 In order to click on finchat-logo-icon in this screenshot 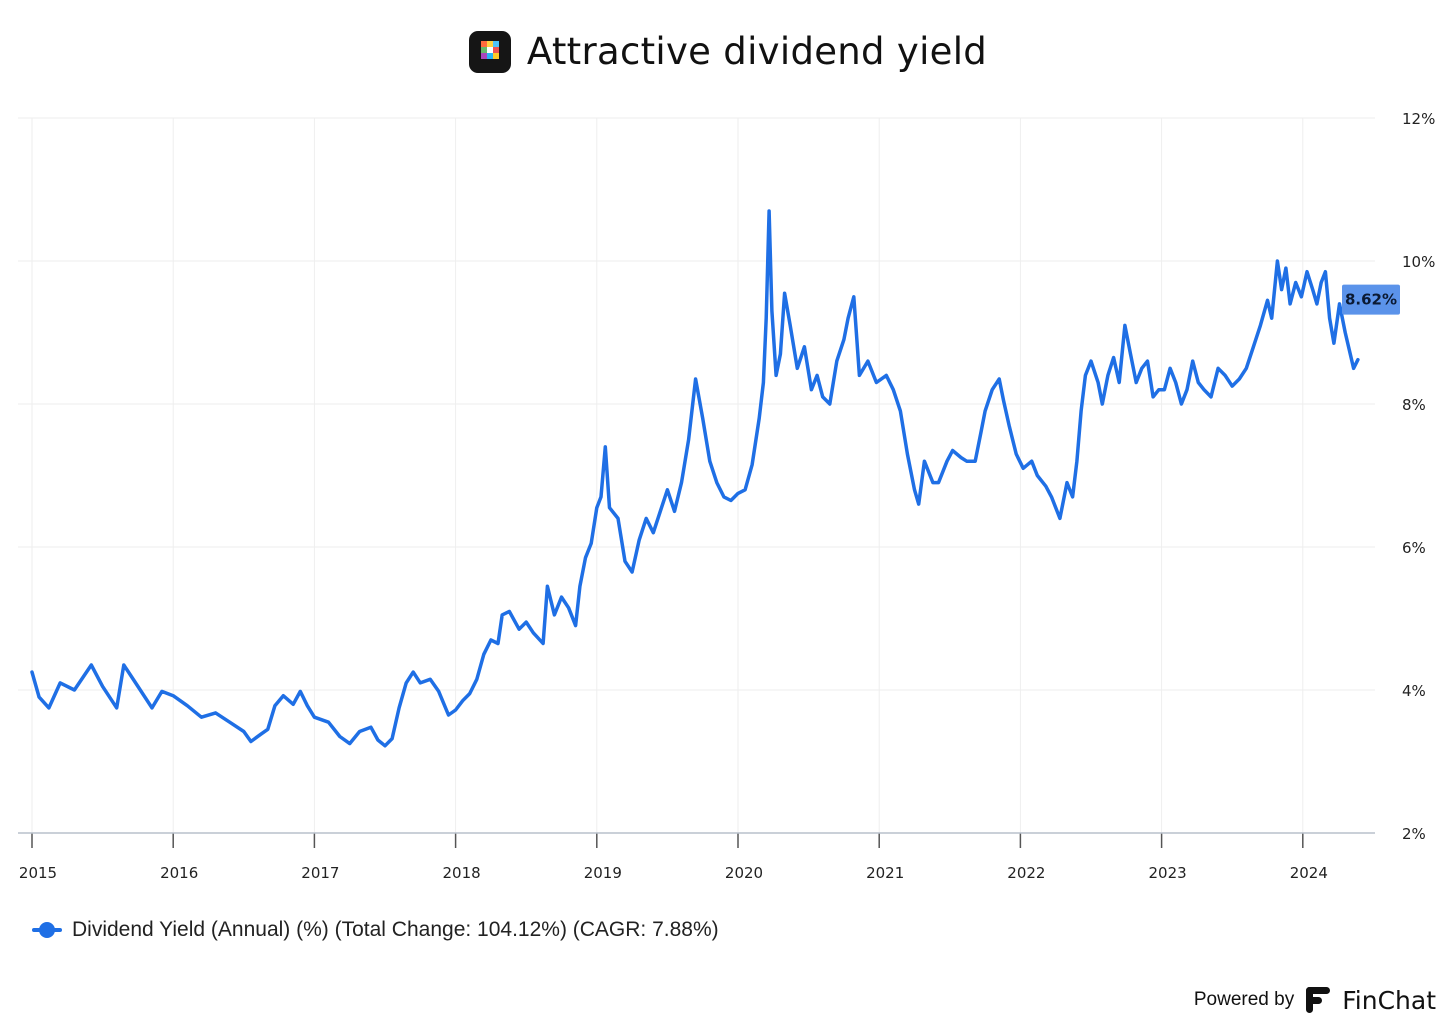, I will do `click(1318, 1000)`.